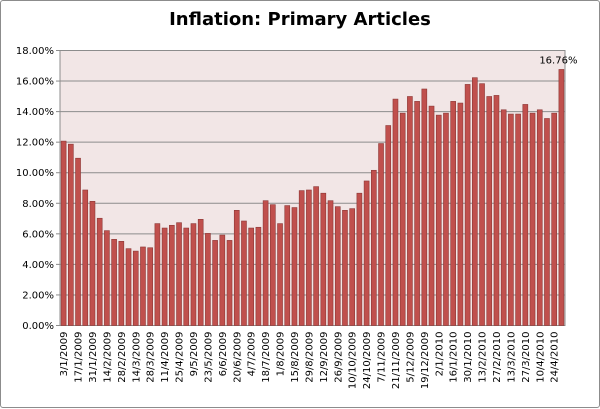 This screenshot has width=600, height=409. What do you see at coordinates (35, 173) in the screenshot?
I see `y-tick-label: 10.00%` at bounding box center [35, 173].